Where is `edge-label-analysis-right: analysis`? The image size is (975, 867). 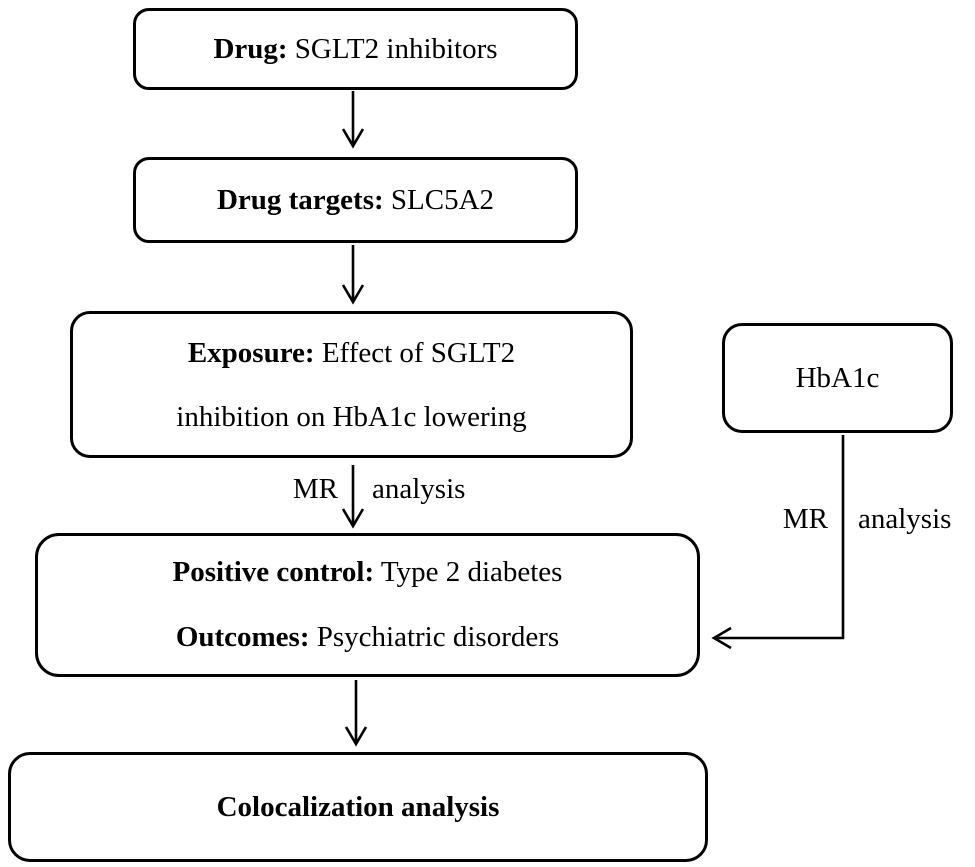
edge-label-analysis-right: analysis is located at coordinates (905, 519).